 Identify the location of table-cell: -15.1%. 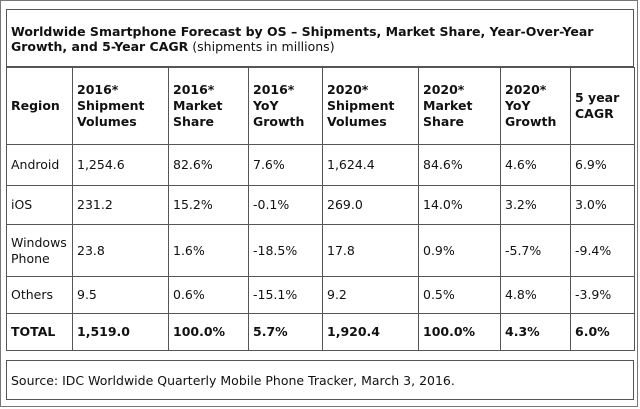
(285, 295).